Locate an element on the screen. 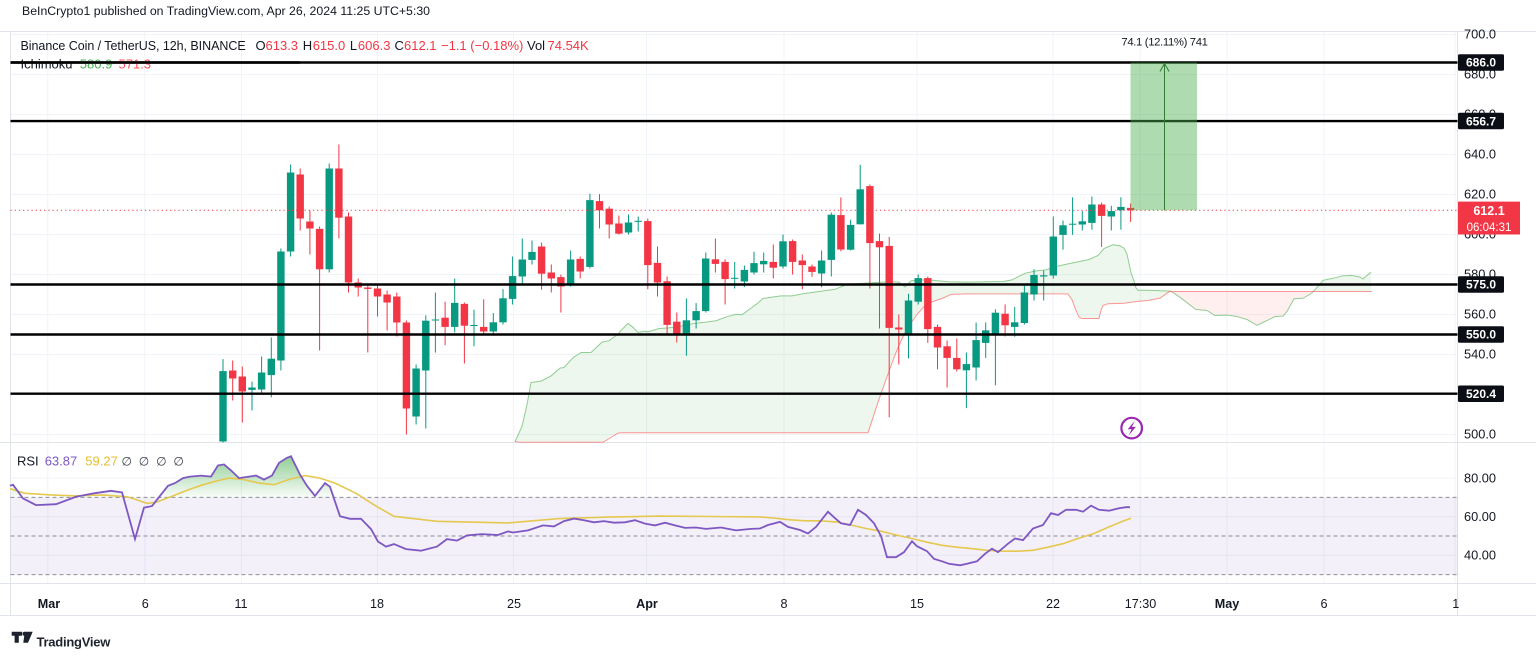 The image size is (1536, 661). svg-text: 500.0 is located at coordinates (1480, 434).